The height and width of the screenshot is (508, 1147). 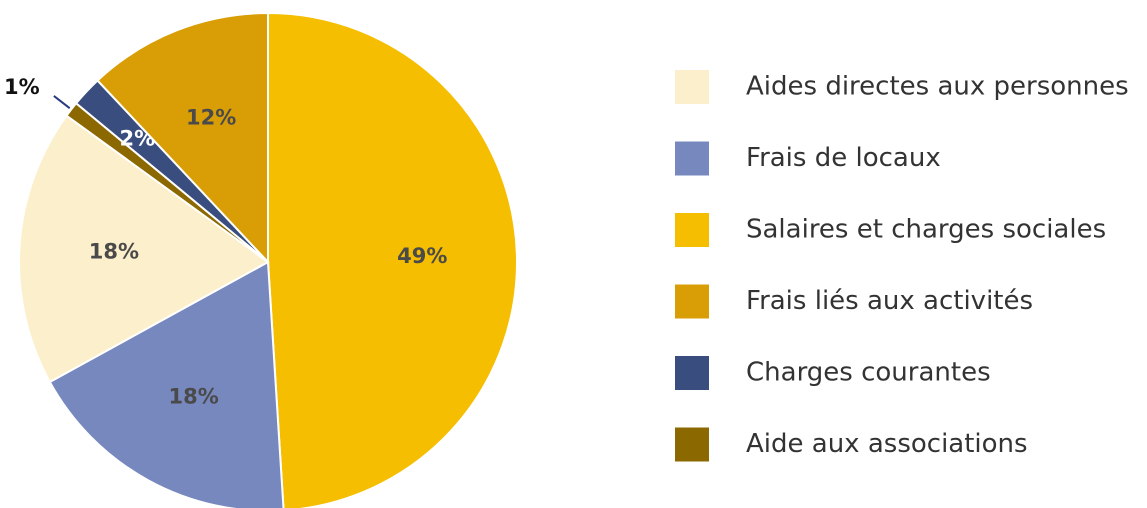 What do you see at coordinates (887, 444) in the screenshot?
I see `legend-label: Aide aux associations` at bounding box center [887, 444].